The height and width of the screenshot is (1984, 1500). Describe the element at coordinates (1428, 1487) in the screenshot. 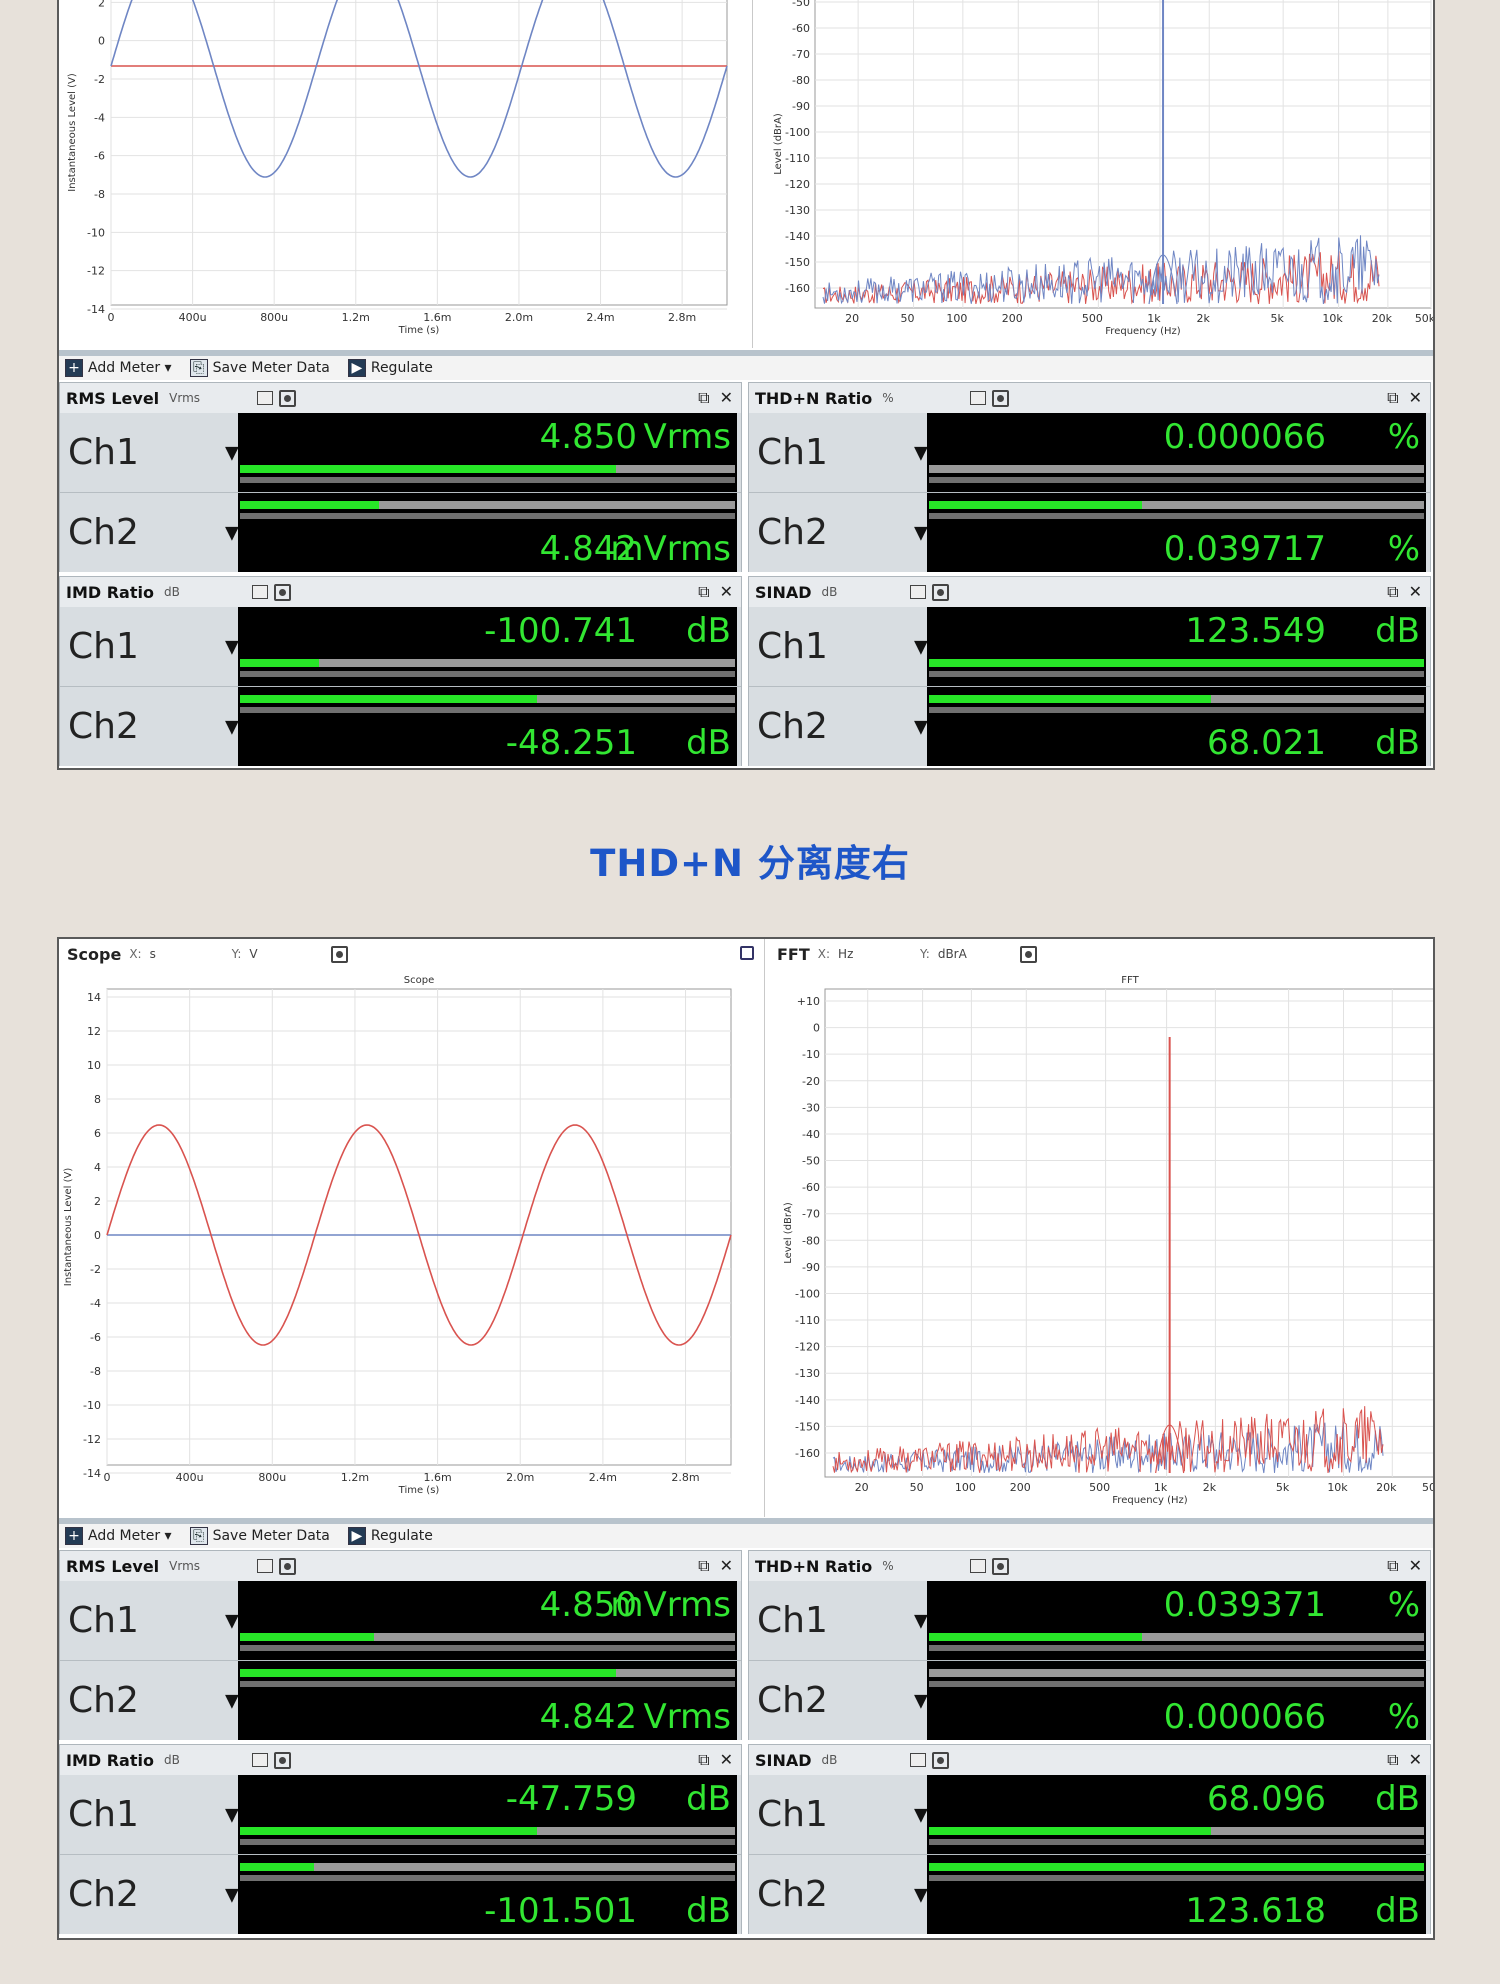

I see `fft-x-tick: 50` at that location.